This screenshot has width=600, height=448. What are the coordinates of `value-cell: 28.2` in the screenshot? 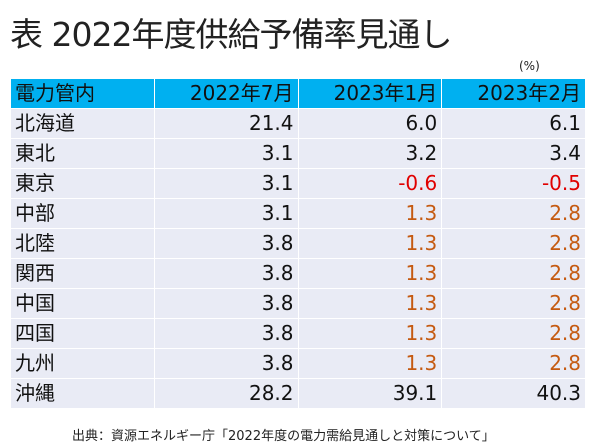 It's located at (226, 393).